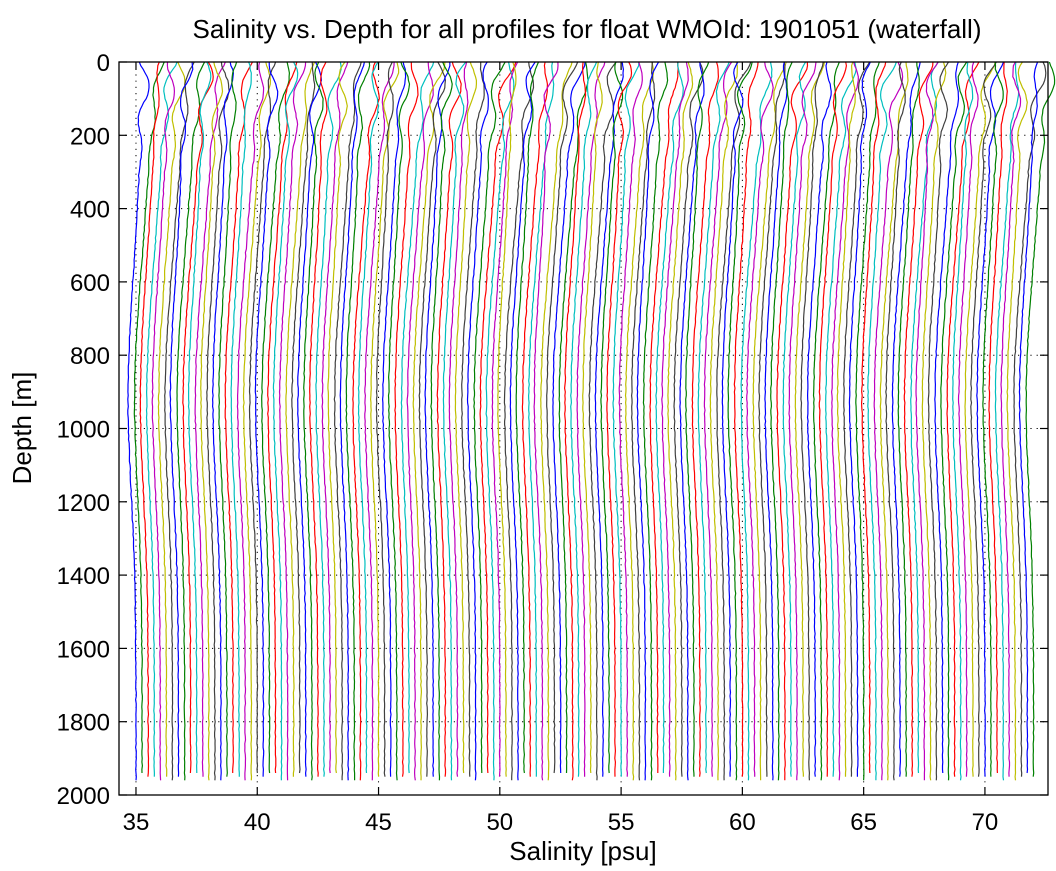  What do you see at coordinates (83, 503) in the screenshot?
I see `y-tick-label: 1200` at bounding box center [83, 503].